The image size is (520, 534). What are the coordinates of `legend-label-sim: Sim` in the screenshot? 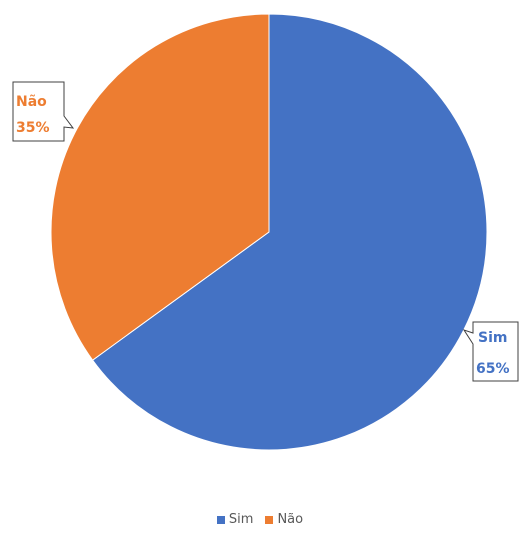 It's located at (241, 519).